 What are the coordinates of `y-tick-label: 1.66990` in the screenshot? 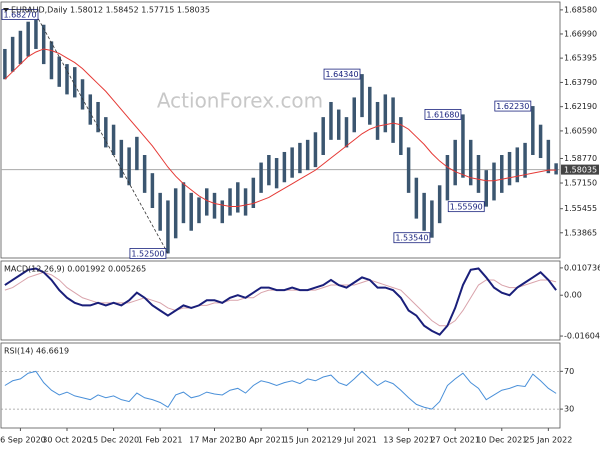 It's located at (580, 33).